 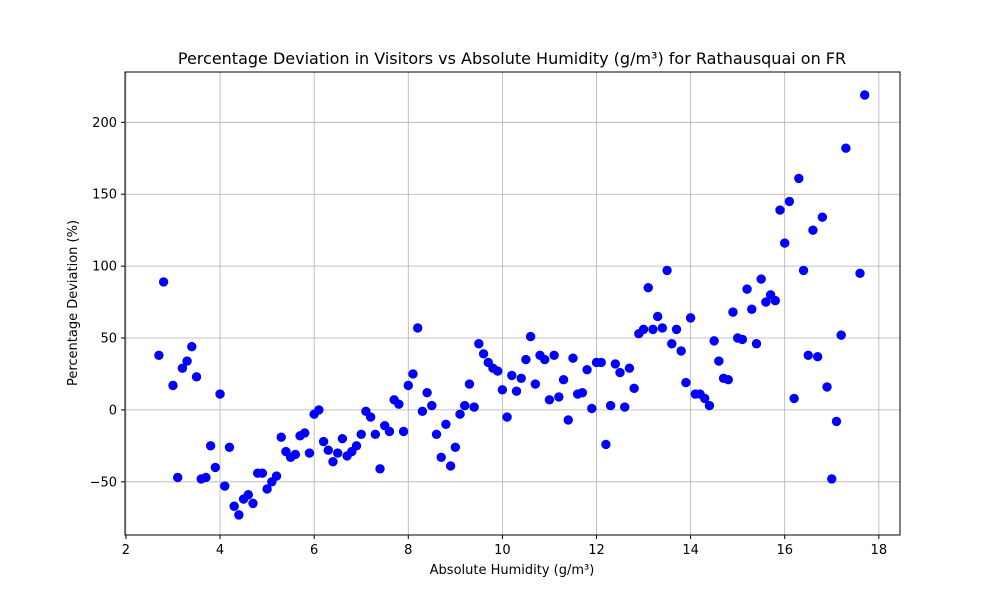 What do you see at coordinates (314, 550) in the screenshot?
I see `x-tick-label: 6` at bounding box center [314, 550].